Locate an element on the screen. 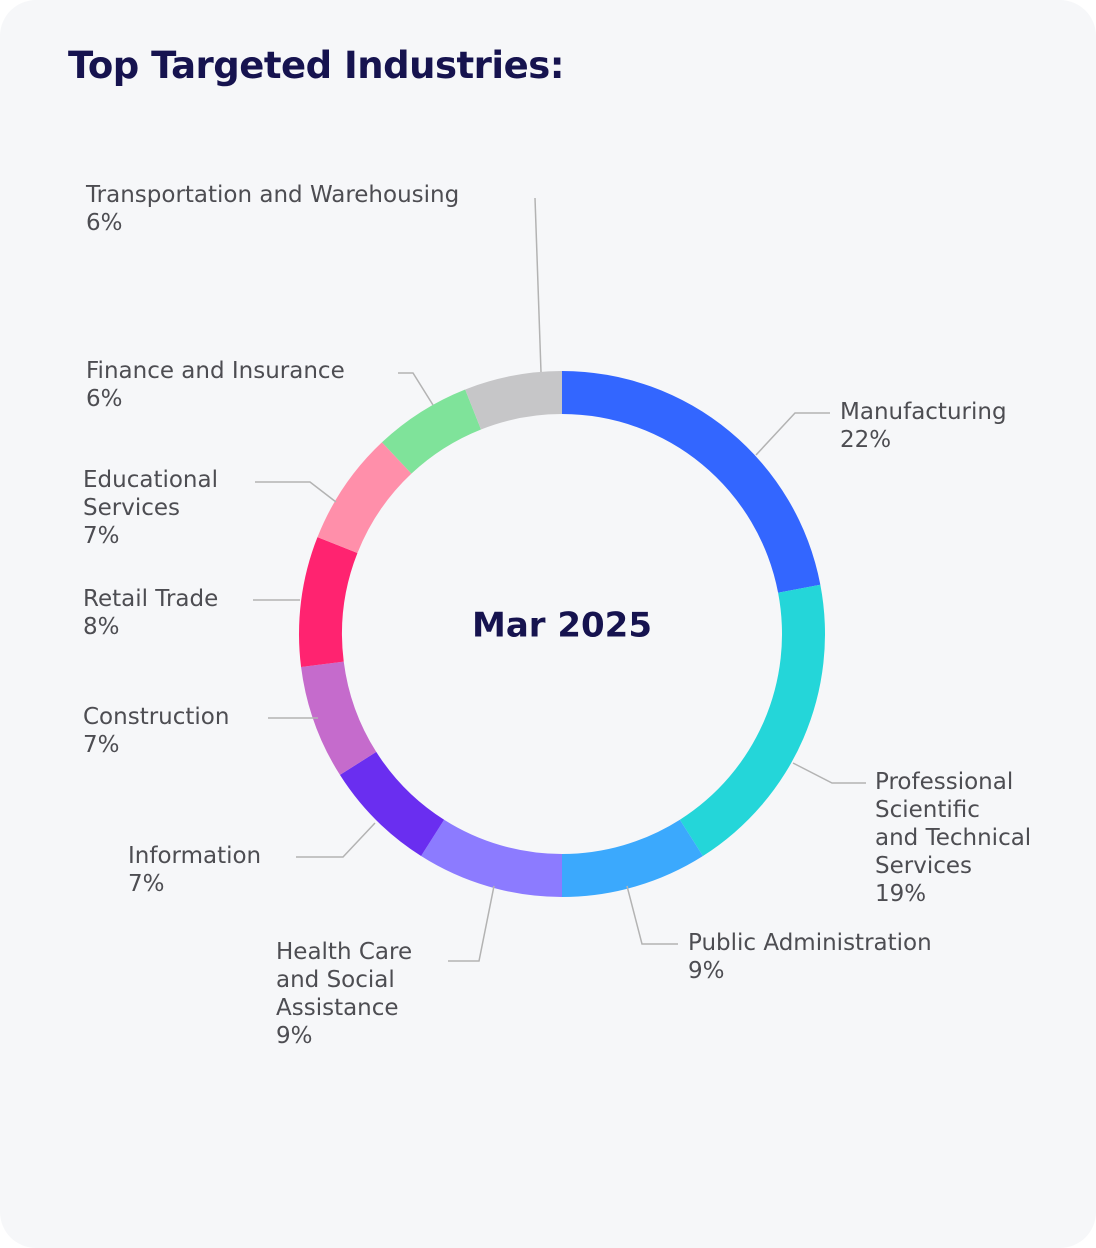 The width and height of the screenshot is (1096, 1248). slice-transportation-and-warehousing is located at coordinates (513, 400).